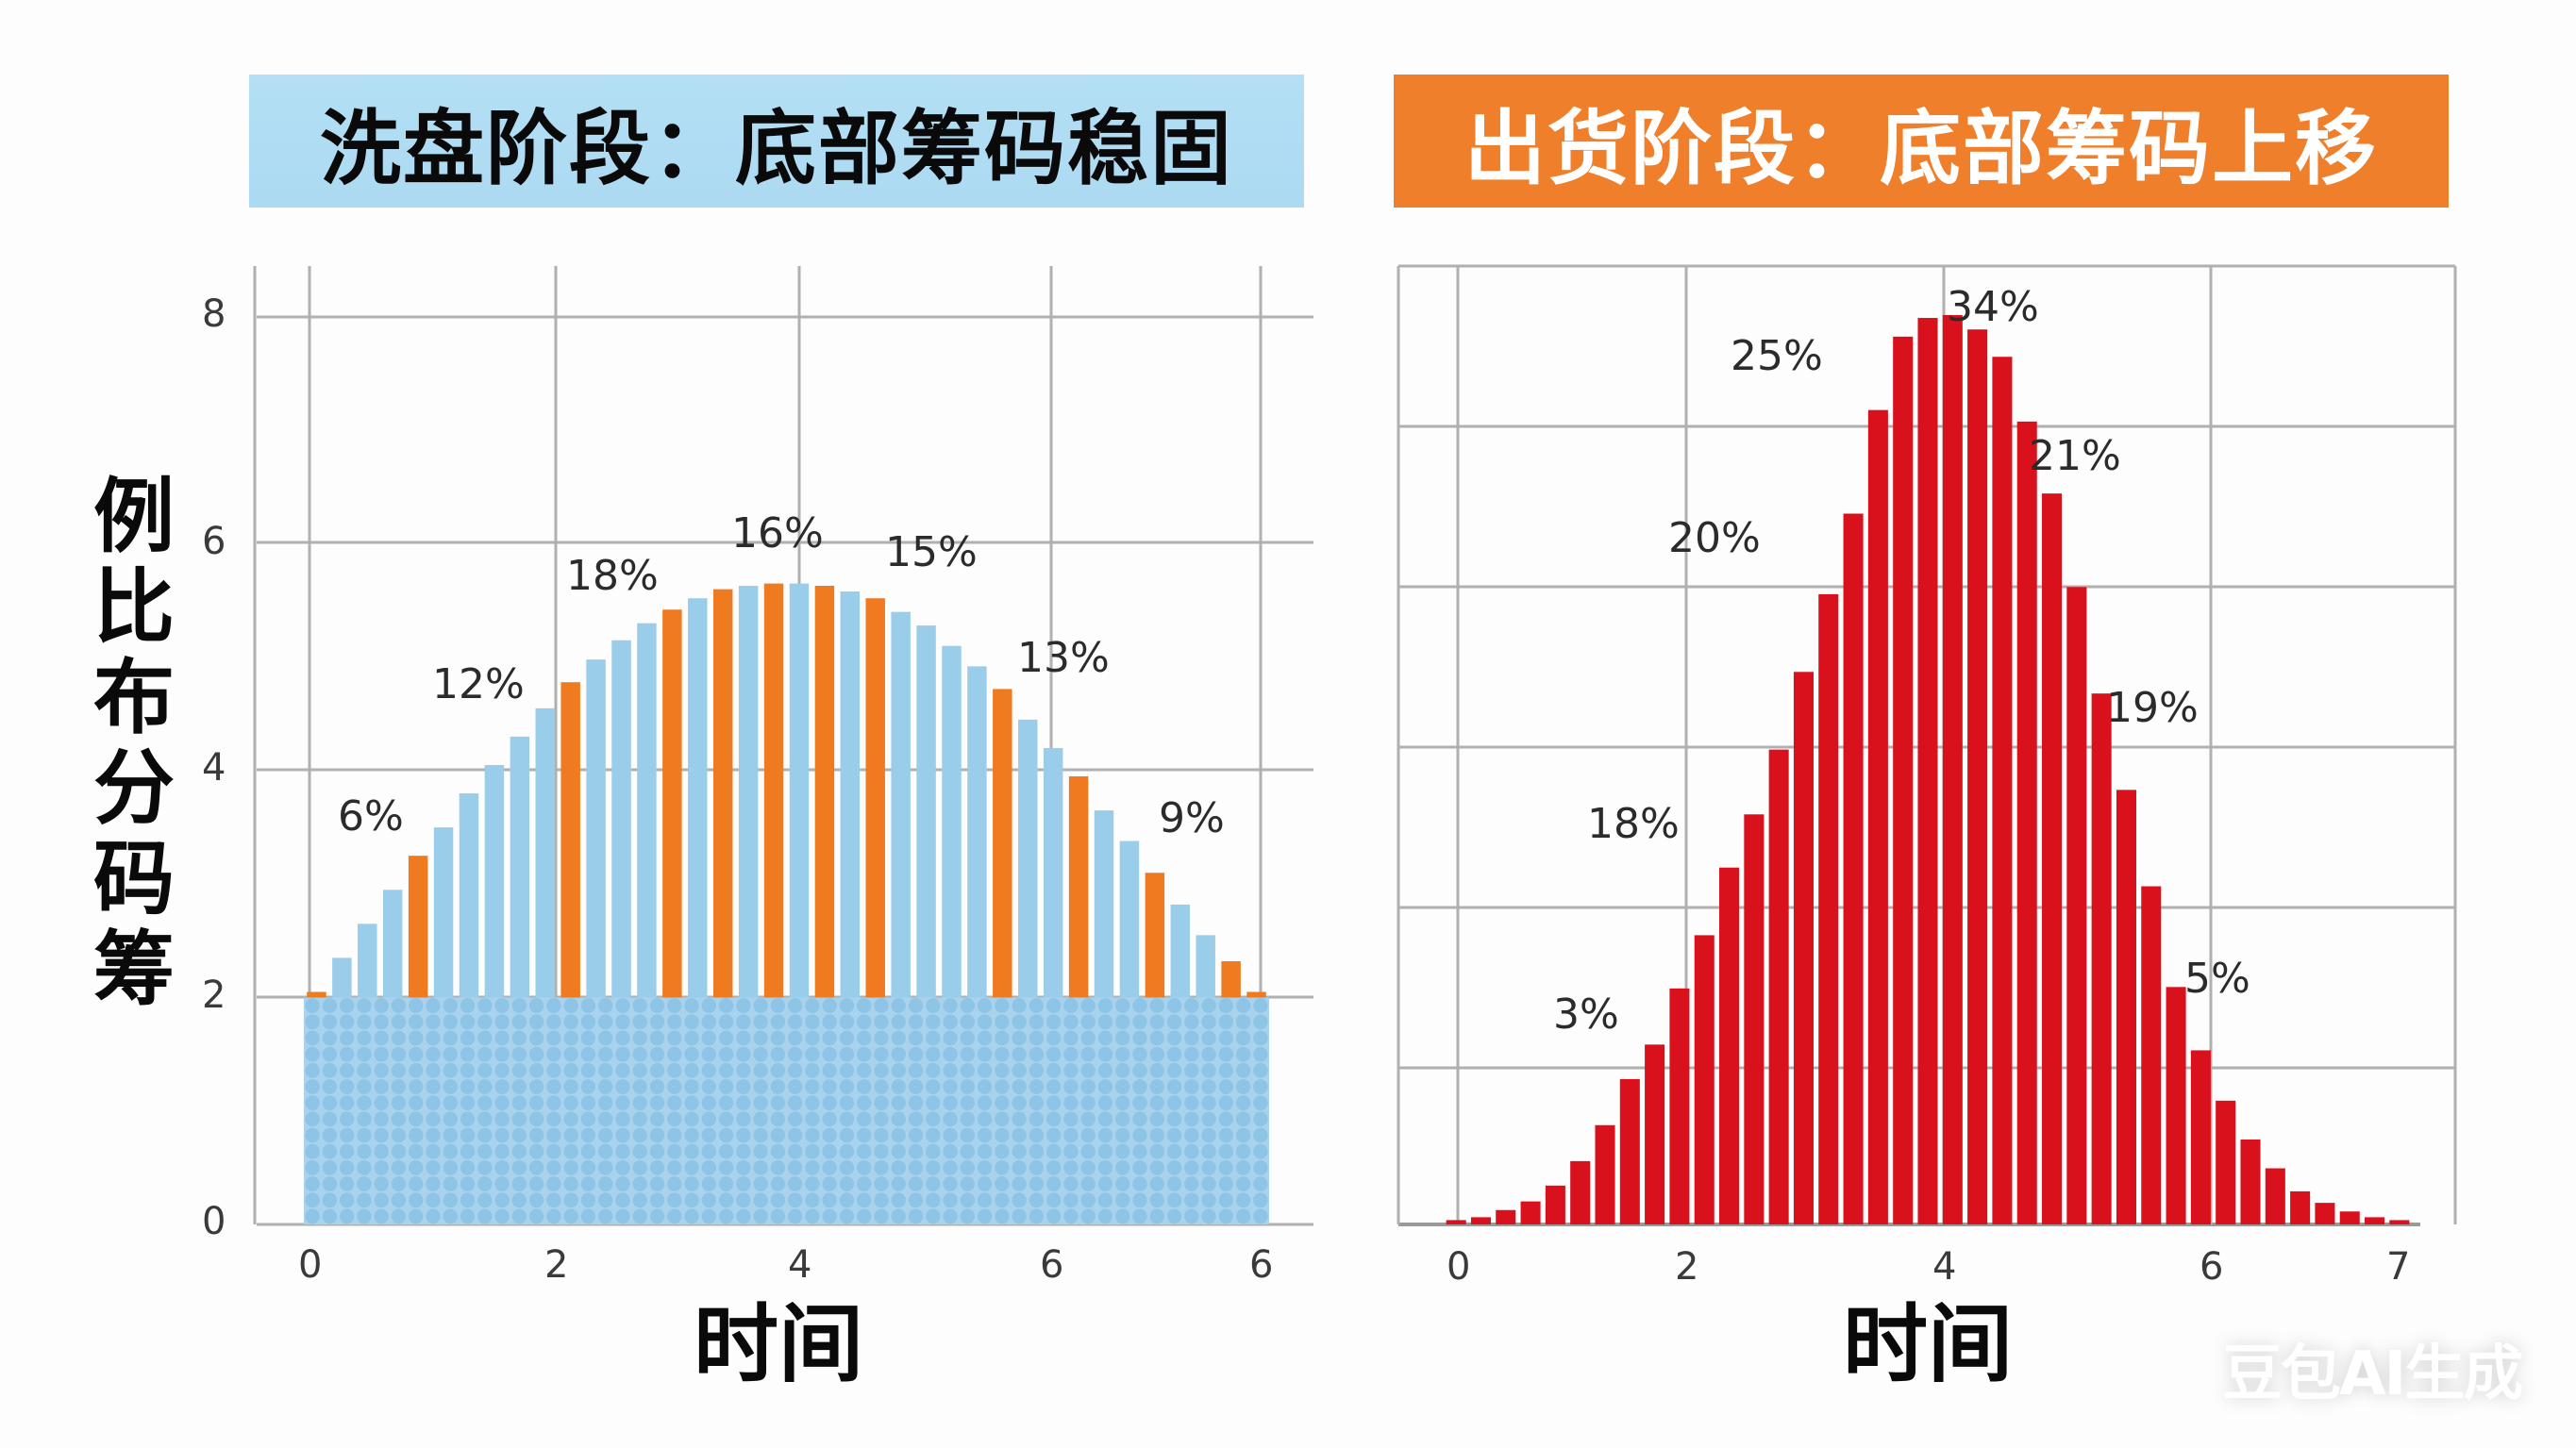 The width and height of the screenshot is (2576, 1448). What do you see at coordinates (2075, 456) in the screenshot?
I see `percent-annotation: 21%` at bounding box center [2075, 456].